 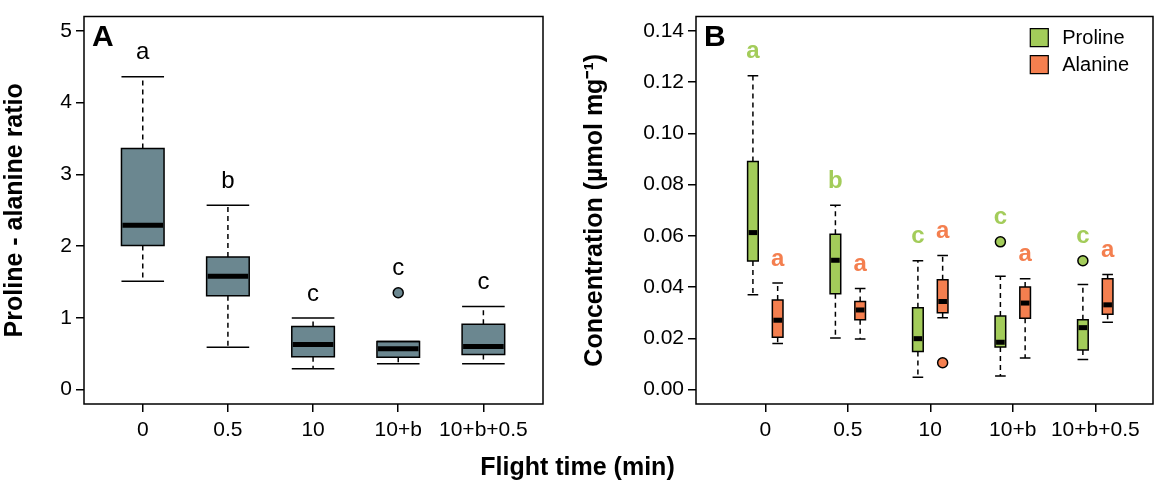 I want to click on y-tick-label: 0, so click(x=66, y=388).